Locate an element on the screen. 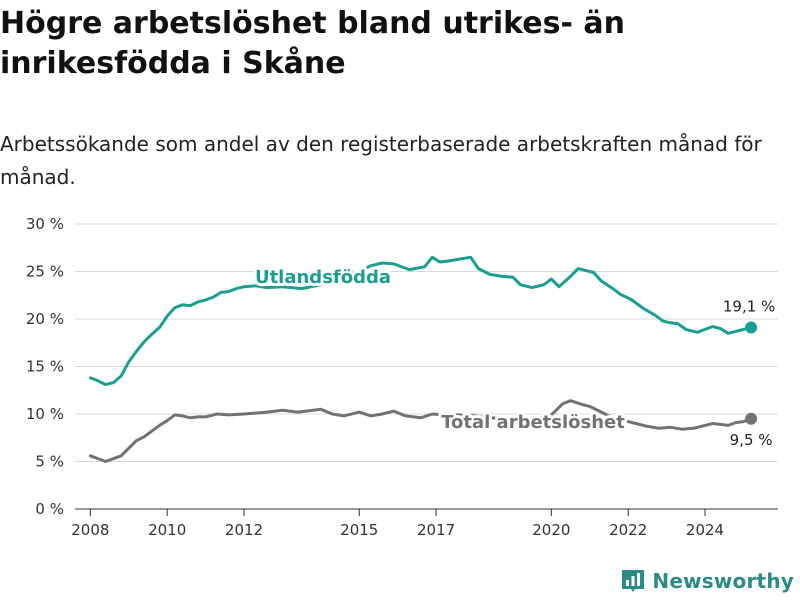 This screenshot has height=600, width=800. y-tick-label: 20 % is located at coordinates (45, 319).